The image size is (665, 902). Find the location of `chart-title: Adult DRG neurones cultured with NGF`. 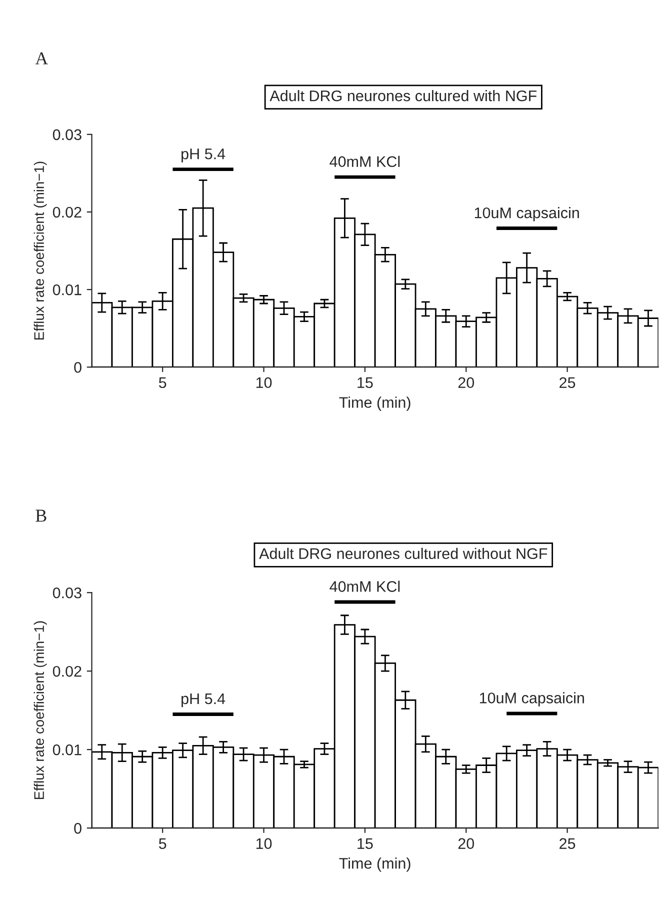

chart-title: Adult DRG neurones cultured with NGF is located at coordinates (403, 96).